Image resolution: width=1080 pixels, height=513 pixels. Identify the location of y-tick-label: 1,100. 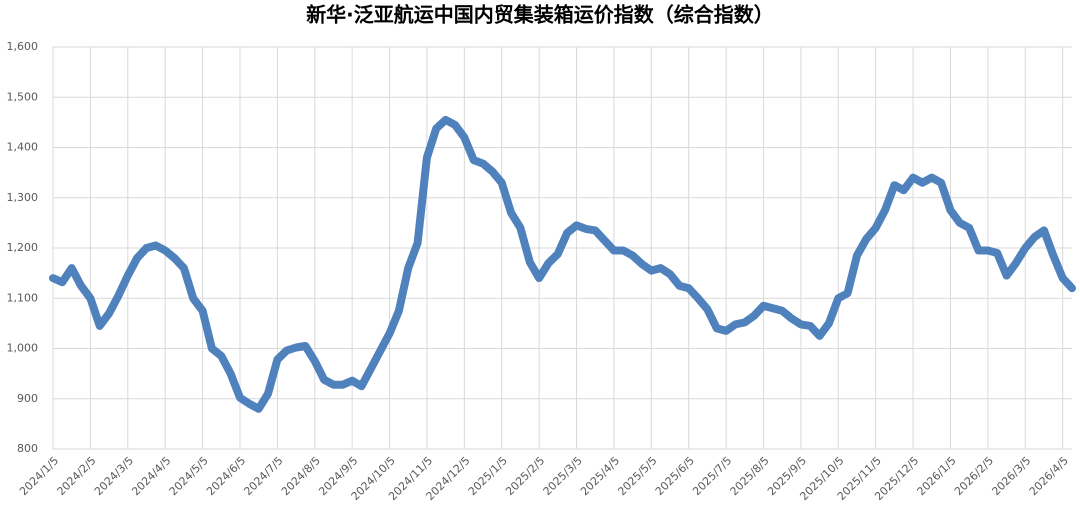
(23, 297).